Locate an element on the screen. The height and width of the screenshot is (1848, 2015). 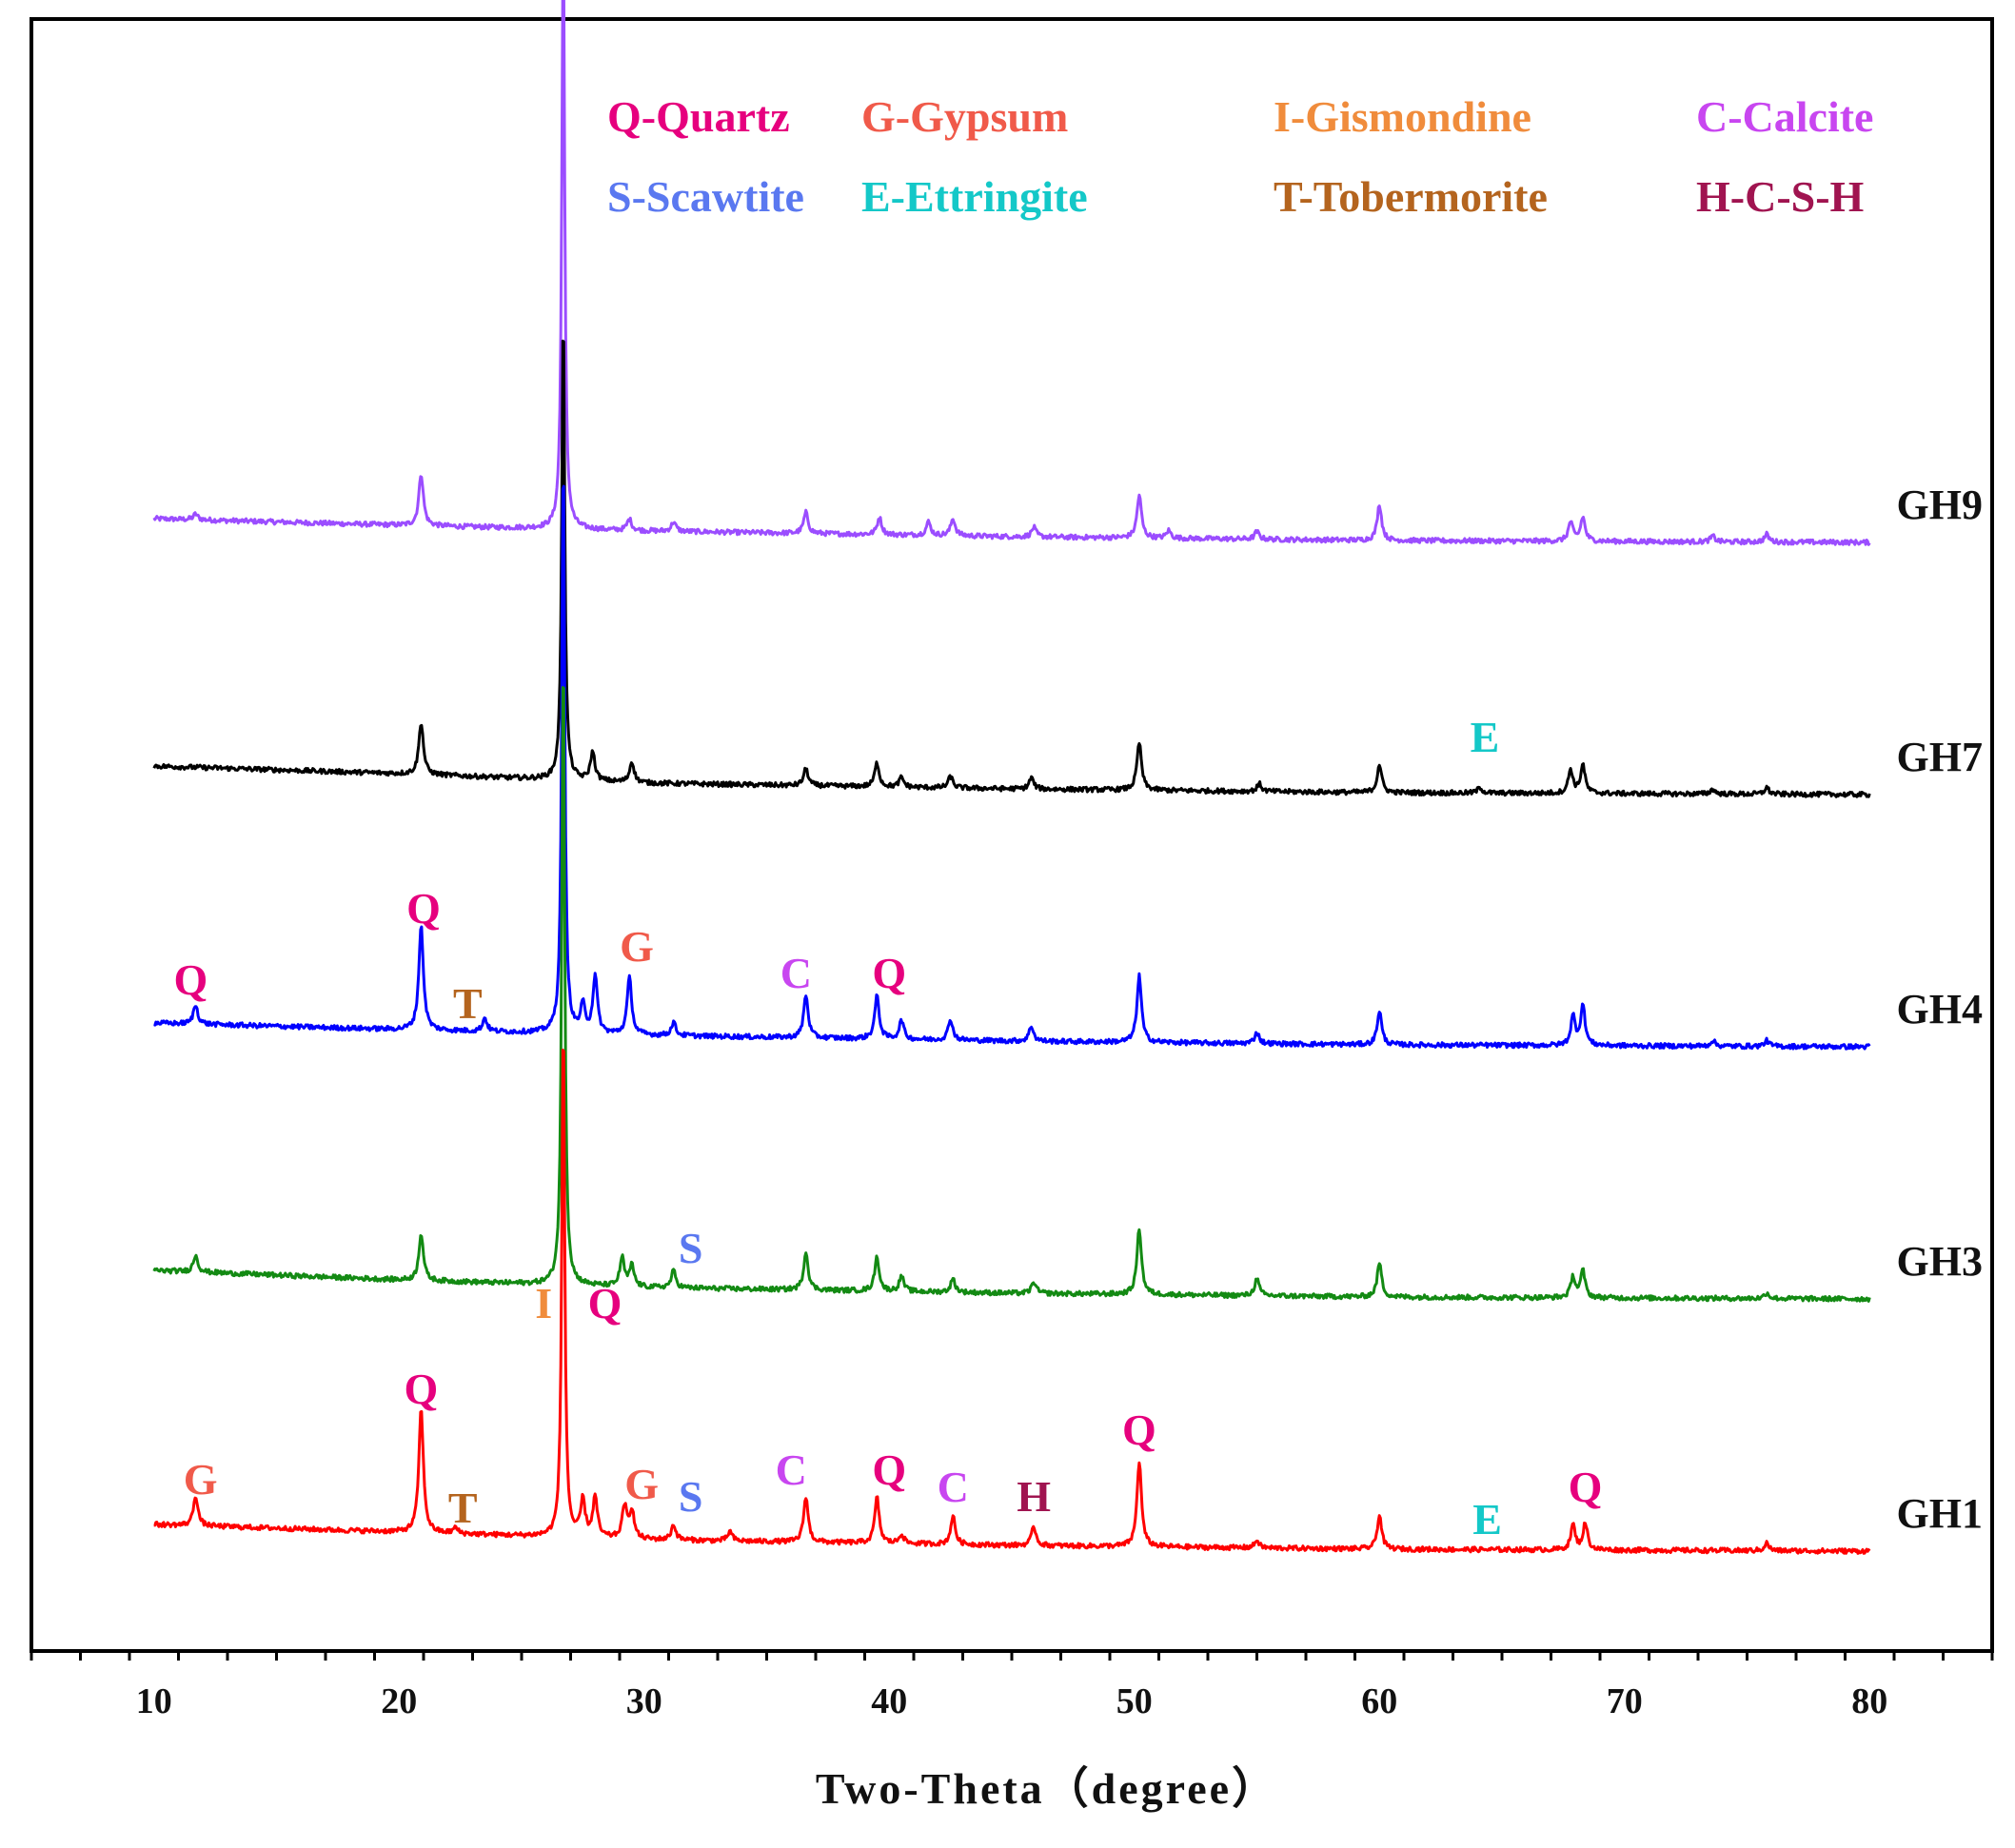
x-tick-label: 70 is located at coordinates (1625, 1701).